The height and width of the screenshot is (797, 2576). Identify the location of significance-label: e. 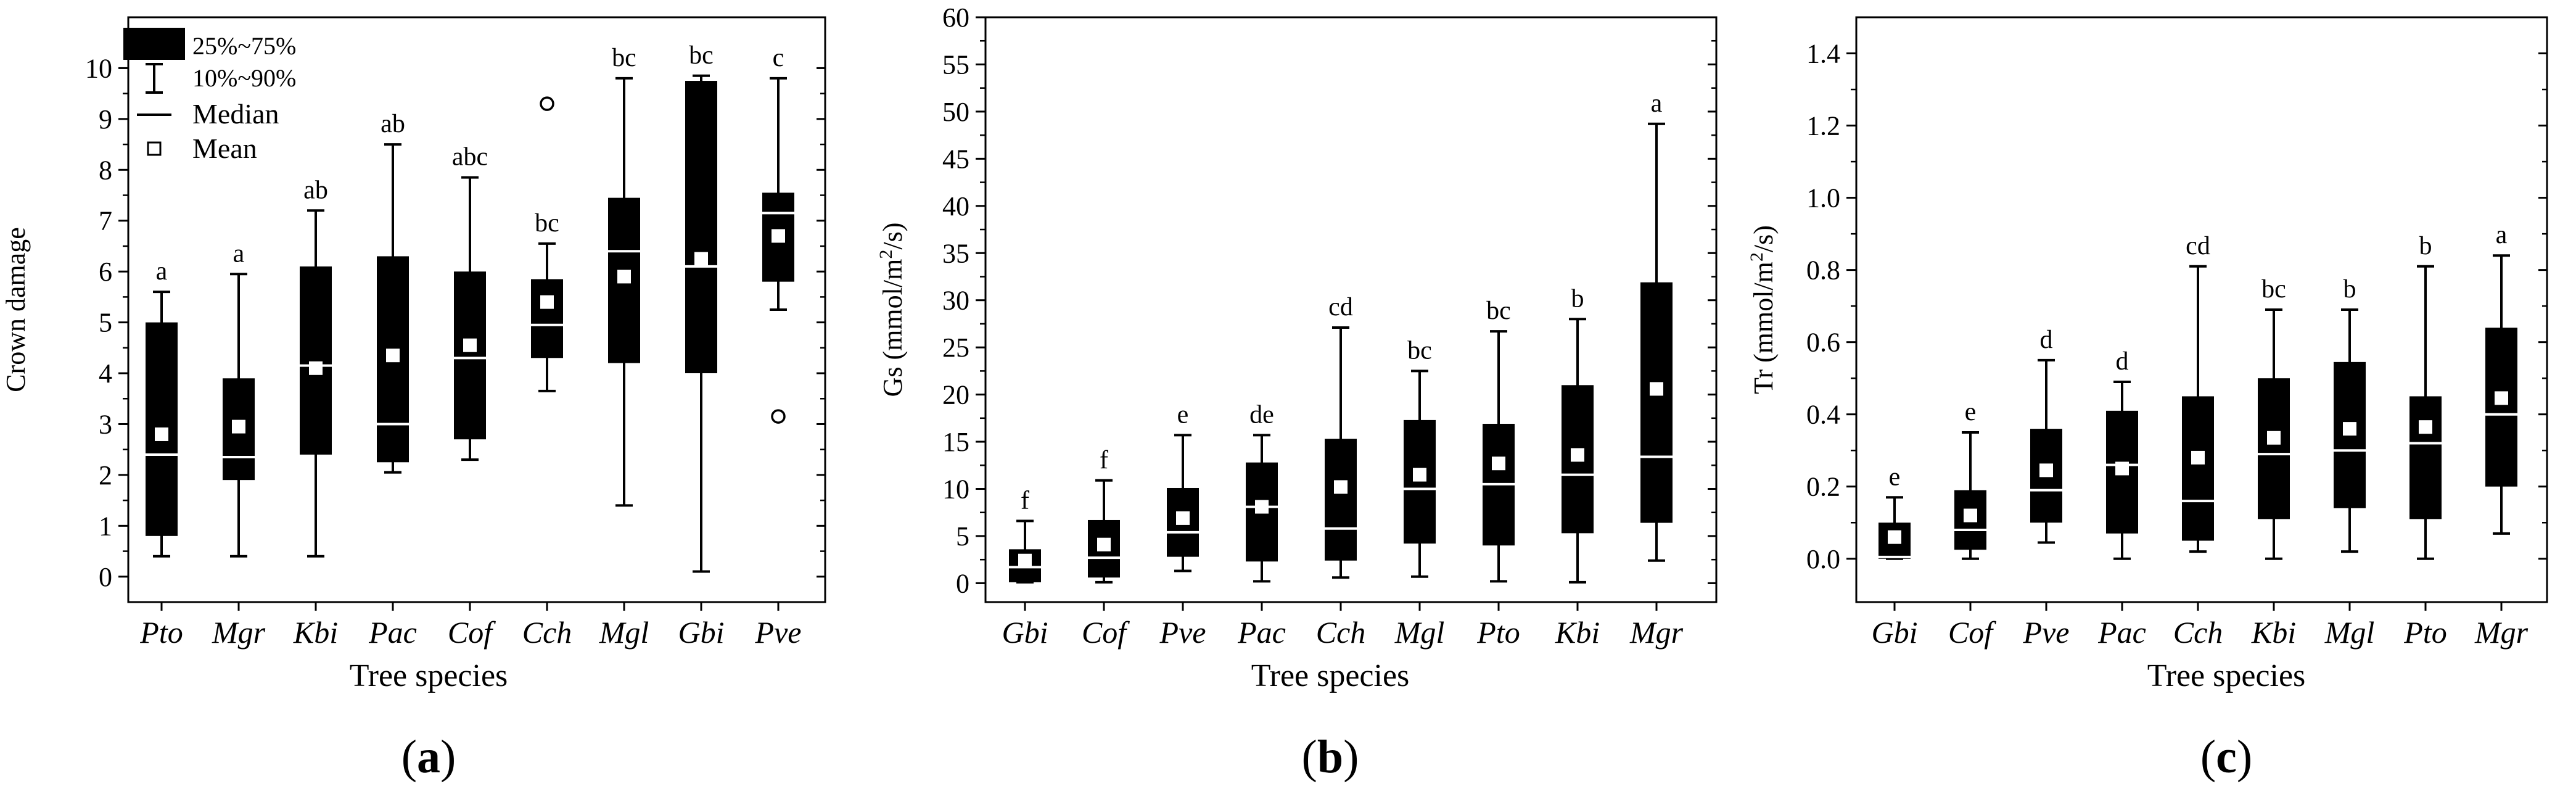
(1895, 477).